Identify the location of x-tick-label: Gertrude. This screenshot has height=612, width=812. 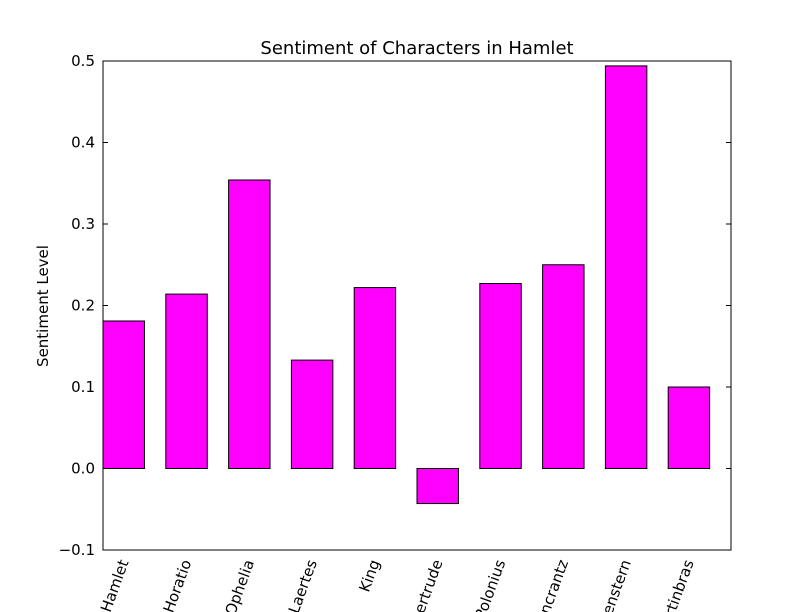
(427, 584).